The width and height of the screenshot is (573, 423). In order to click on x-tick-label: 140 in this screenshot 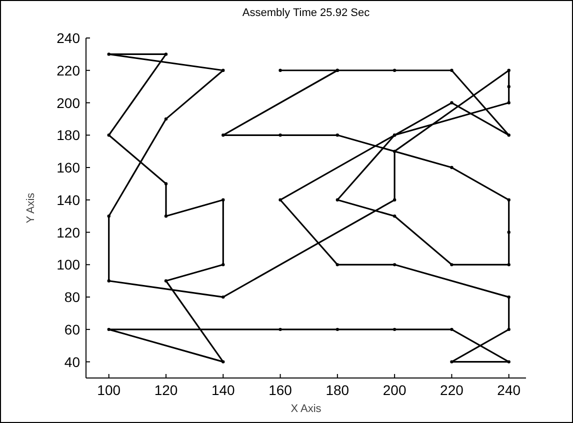, I will do `click(223, 390)`.